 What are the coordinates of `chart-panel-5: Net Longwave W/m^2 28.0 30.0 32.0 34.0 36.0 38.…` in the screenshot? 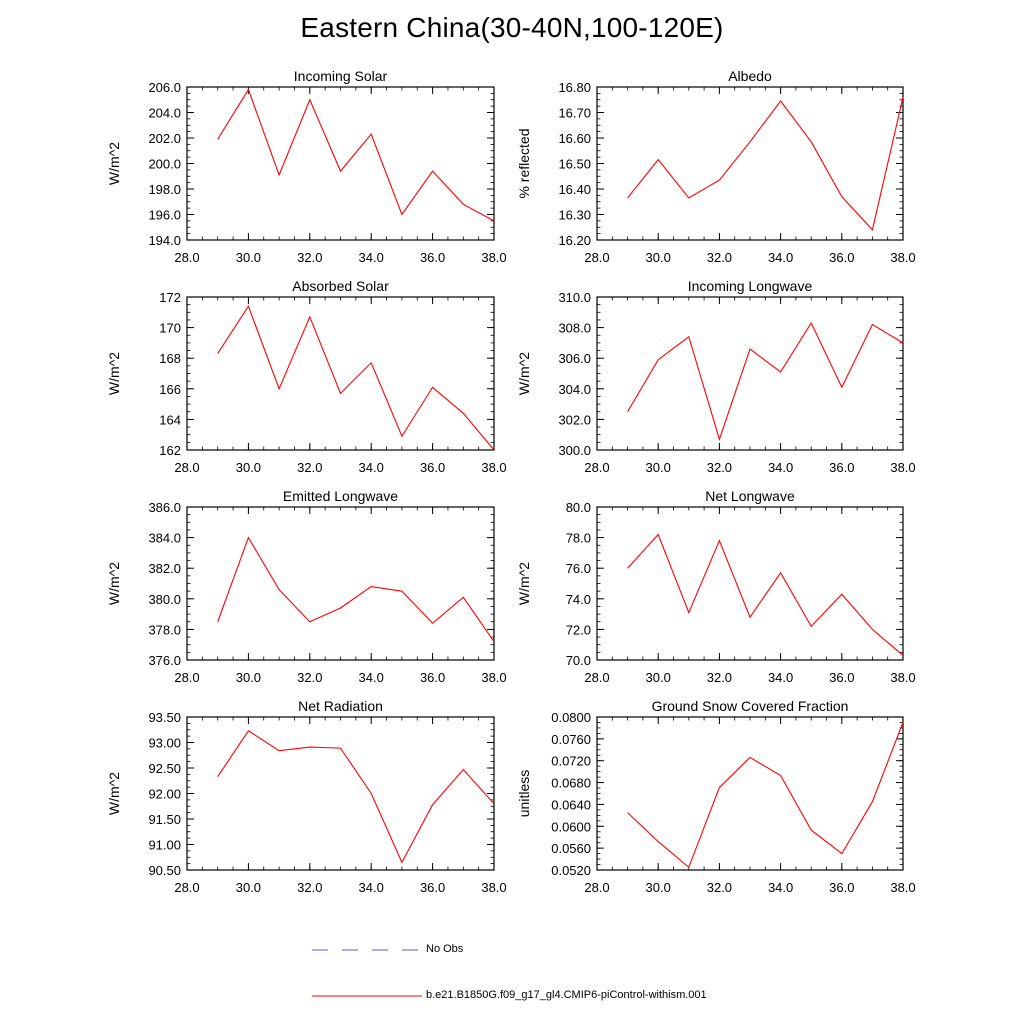 It's located at (716, 586).